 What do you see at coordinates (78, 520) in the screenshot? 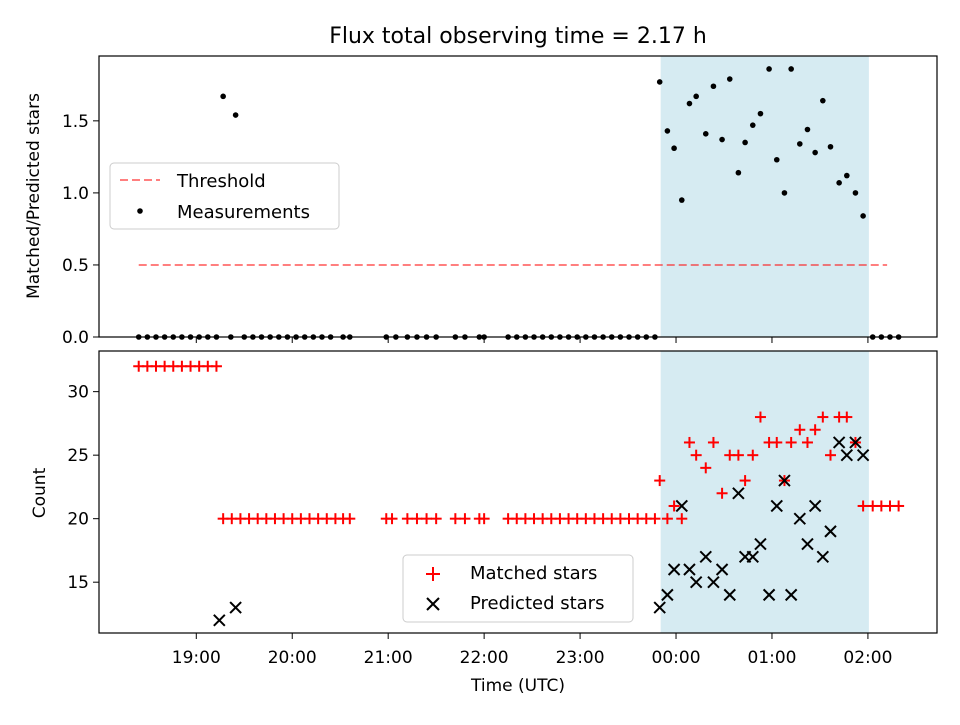
I see `bottom-y-tick-label: 20` at bounding box center [78, 520].